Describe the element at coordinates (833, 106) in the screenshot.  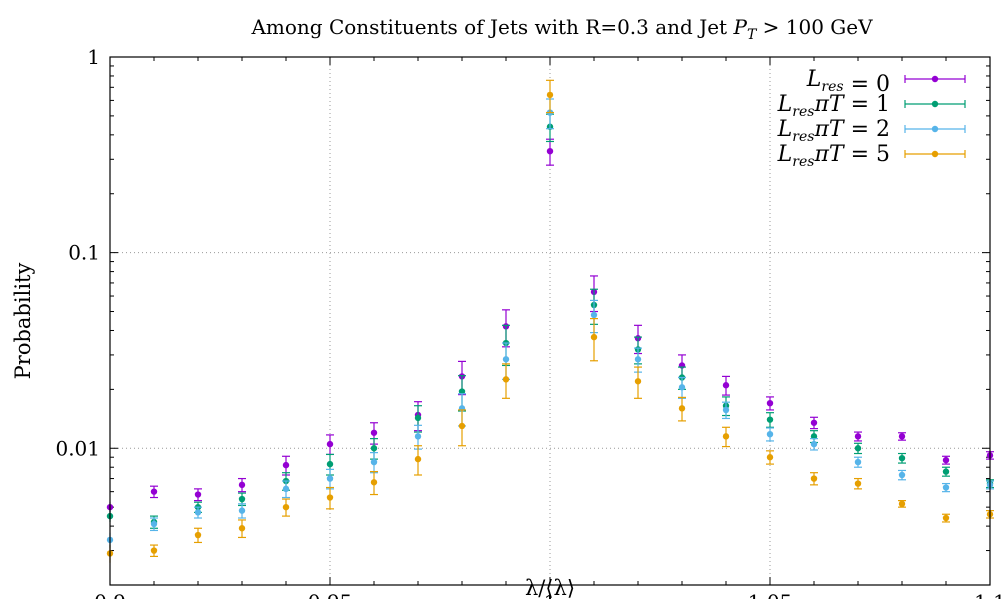
I see `legend-label: LresπT = 1` at that location.